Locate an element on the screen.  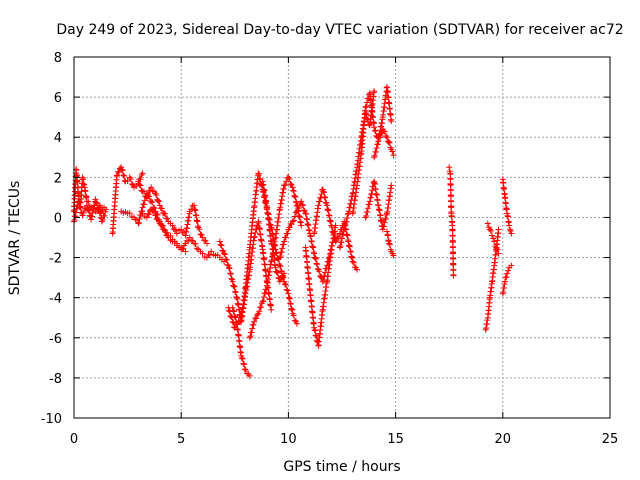
x-tick-label: 20 is located at coordinates (503, 439).